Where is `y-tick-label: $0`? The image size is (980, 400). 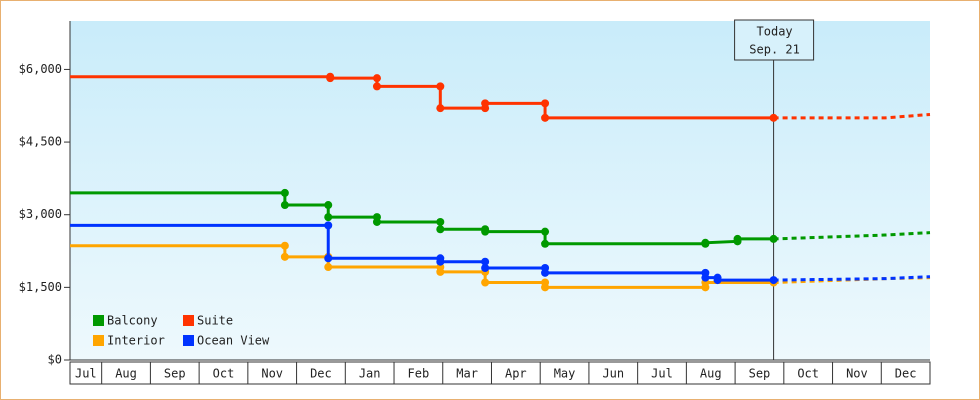
y-tick-label: $0 is located at coordinates (55, 360).